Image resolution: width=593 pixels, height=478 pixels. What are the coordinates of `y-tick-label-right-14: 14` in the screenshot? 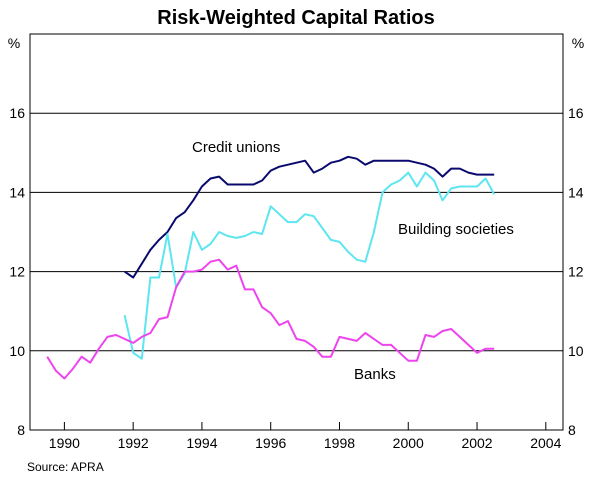 It's located at (576, 192).